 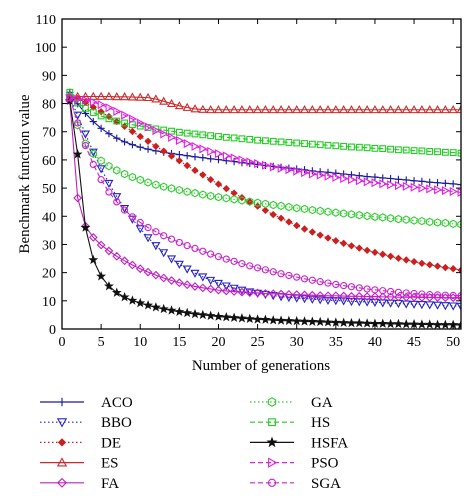 What do you see at coordinates (218, 342) in the screenshot?
I see `x-tick-label: 20` at bounding box center [218, 342].